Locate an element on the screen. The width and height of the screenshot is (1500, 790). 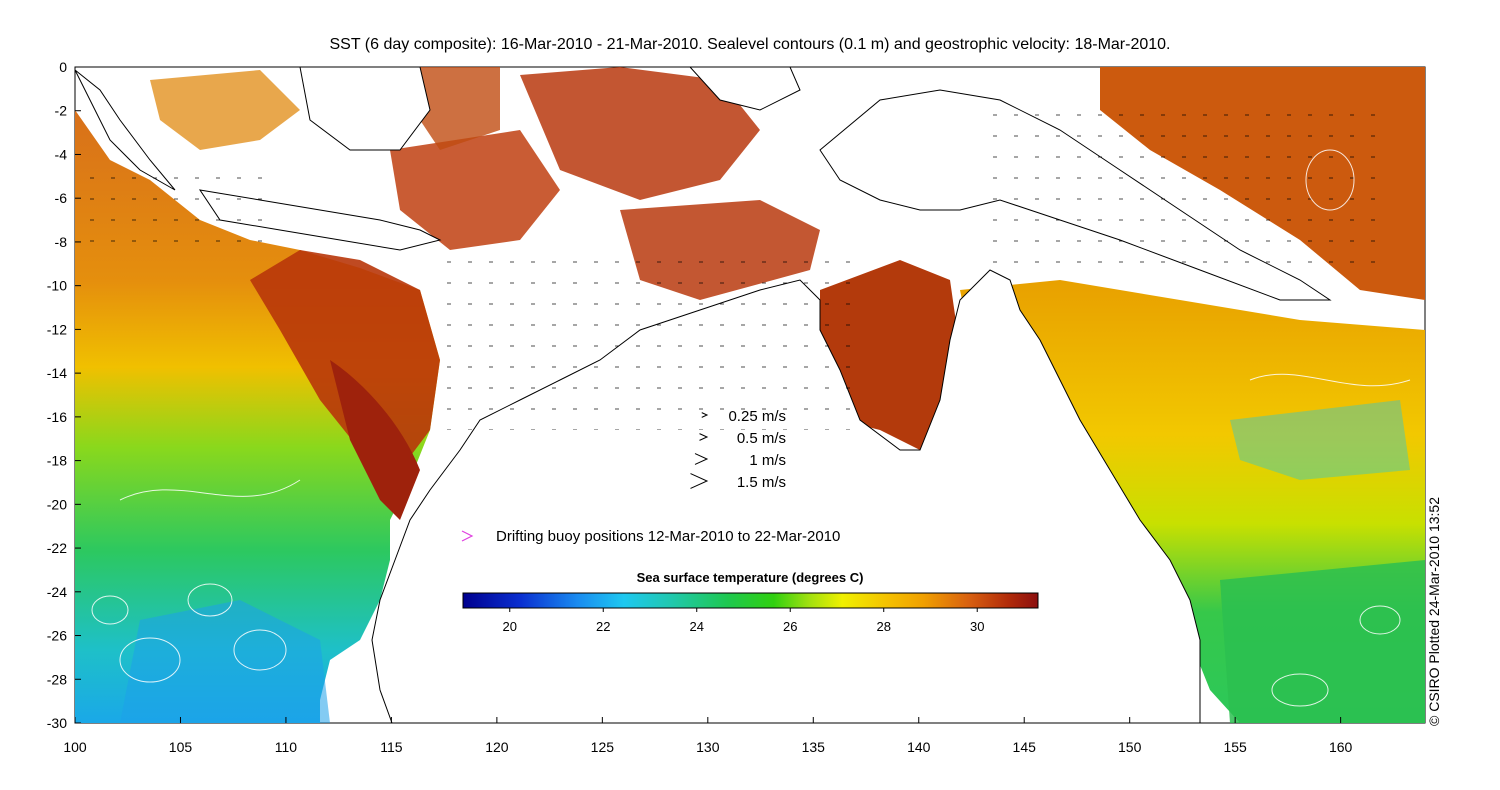
x-tick-label: 105 is located at coordinates (181, 747).